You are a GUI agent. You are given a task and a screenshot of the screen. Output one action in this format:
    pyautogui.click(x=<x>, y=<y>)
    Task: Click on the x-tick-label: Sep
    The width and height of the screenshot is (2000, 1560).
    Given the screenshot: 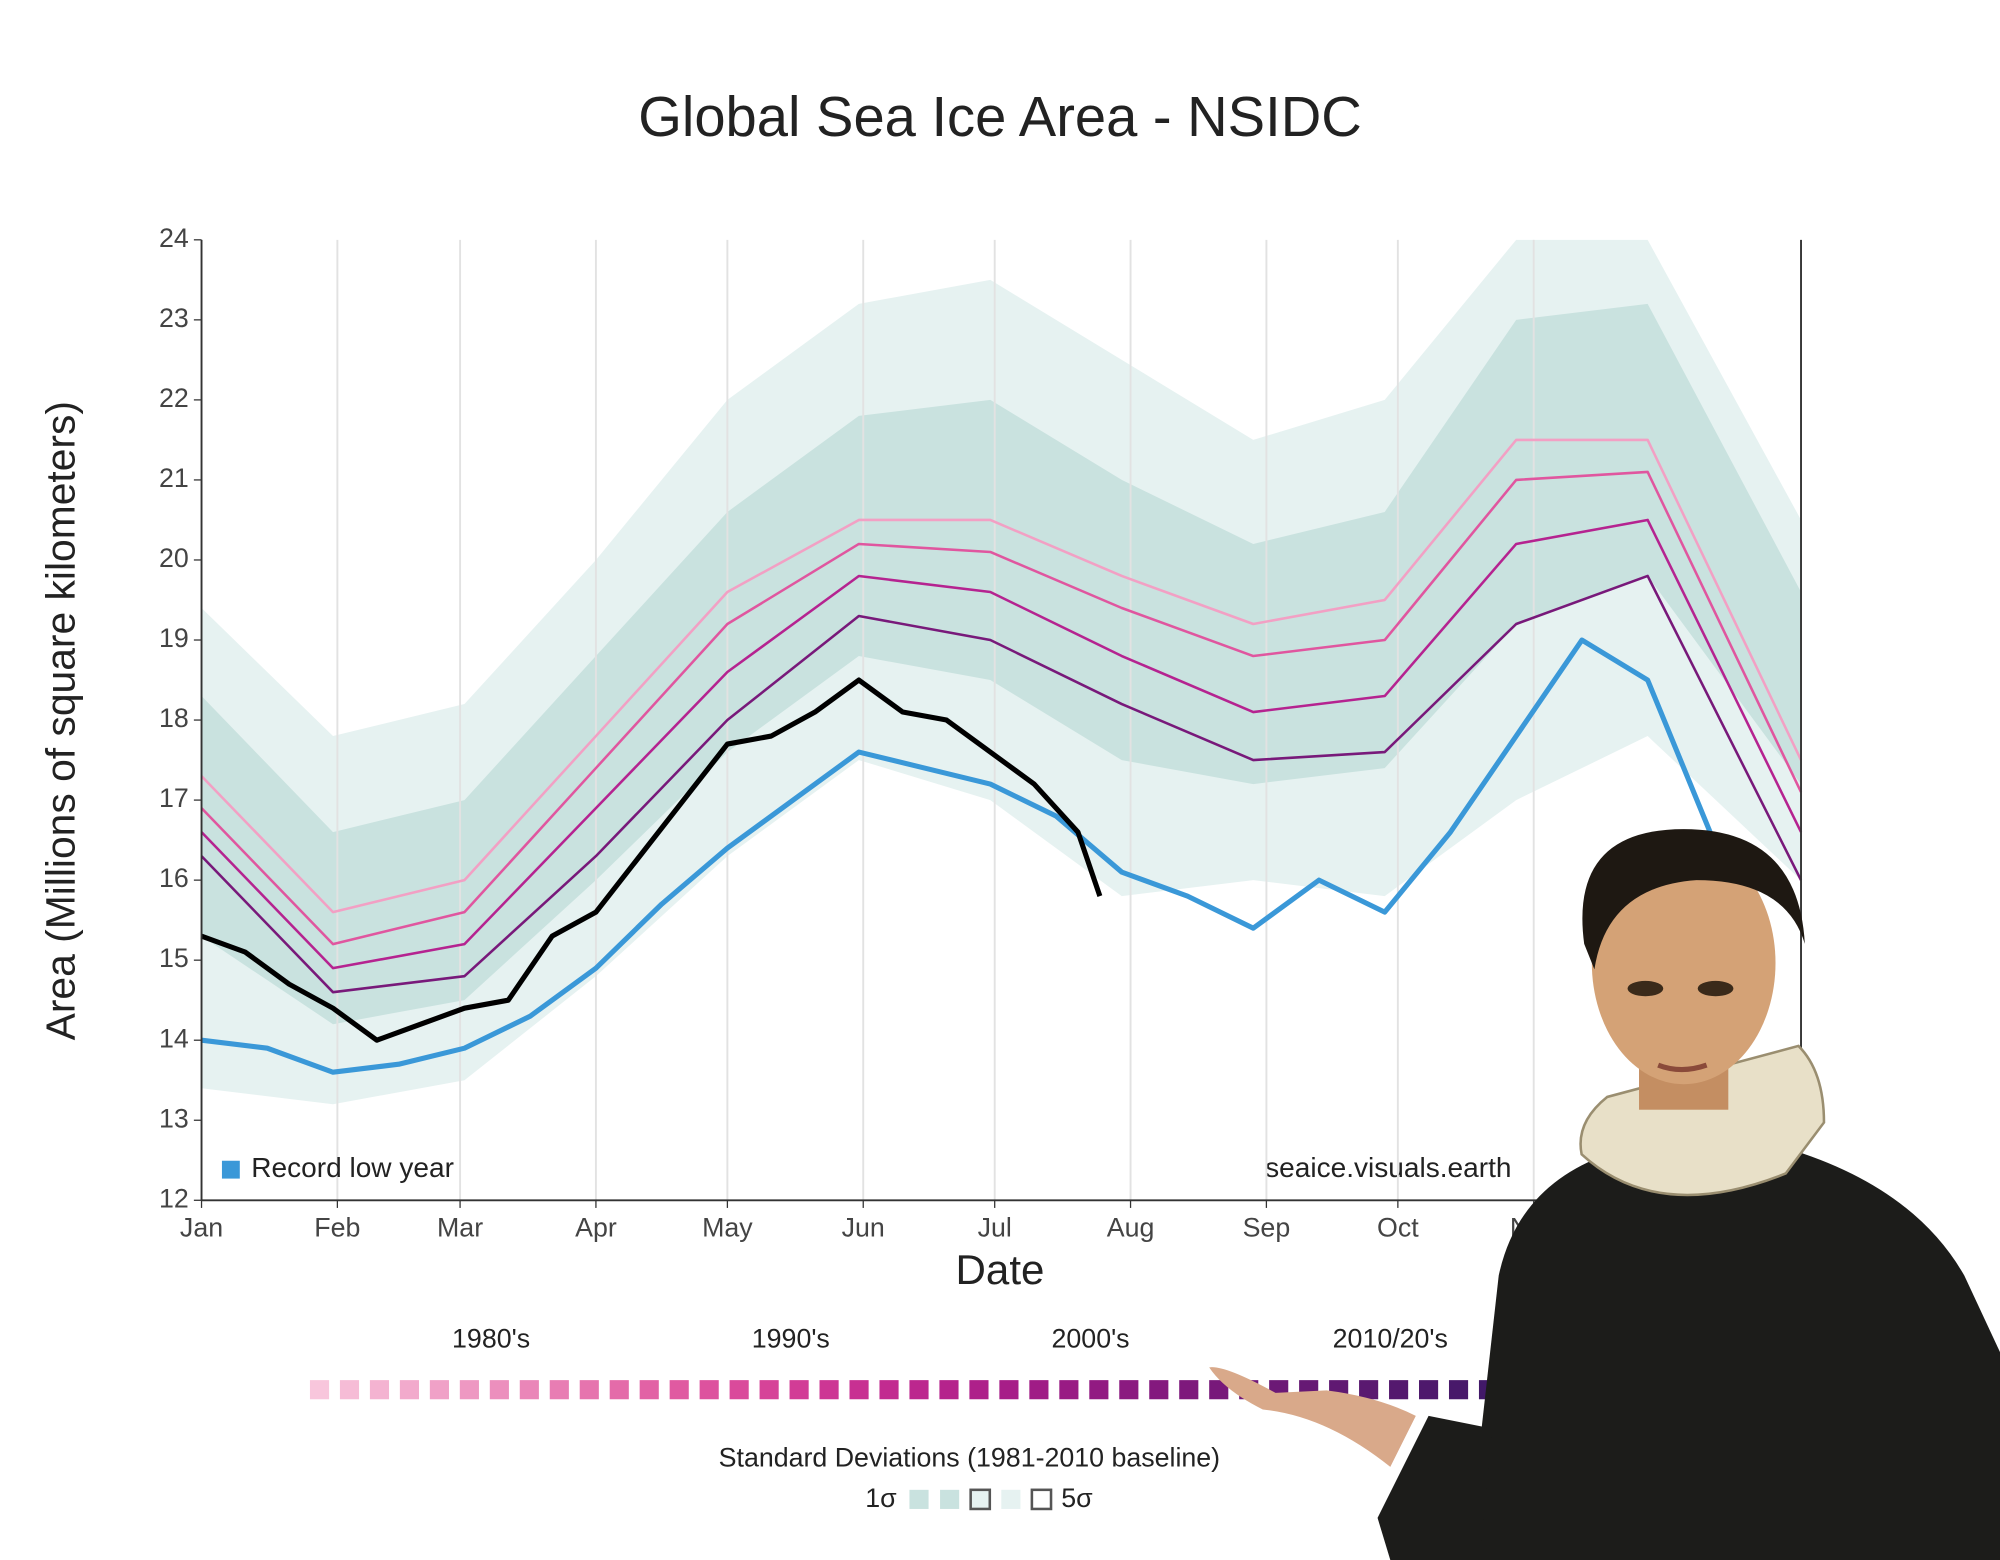 What is the action you would take?
    pyautogui.click(x=1267, y=1228)
    